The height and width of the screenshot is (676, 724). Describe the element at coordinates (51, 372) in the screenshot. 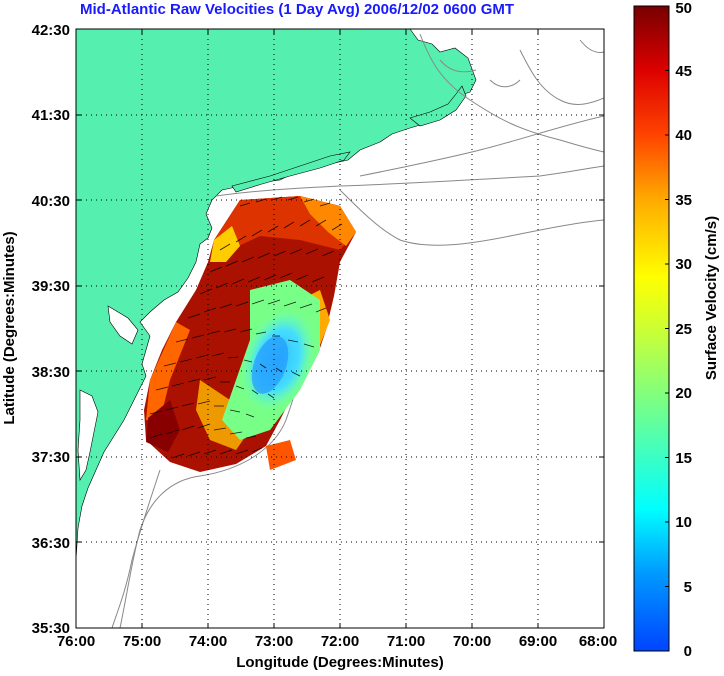

I see `y-tick-label: 38:30` at that location.